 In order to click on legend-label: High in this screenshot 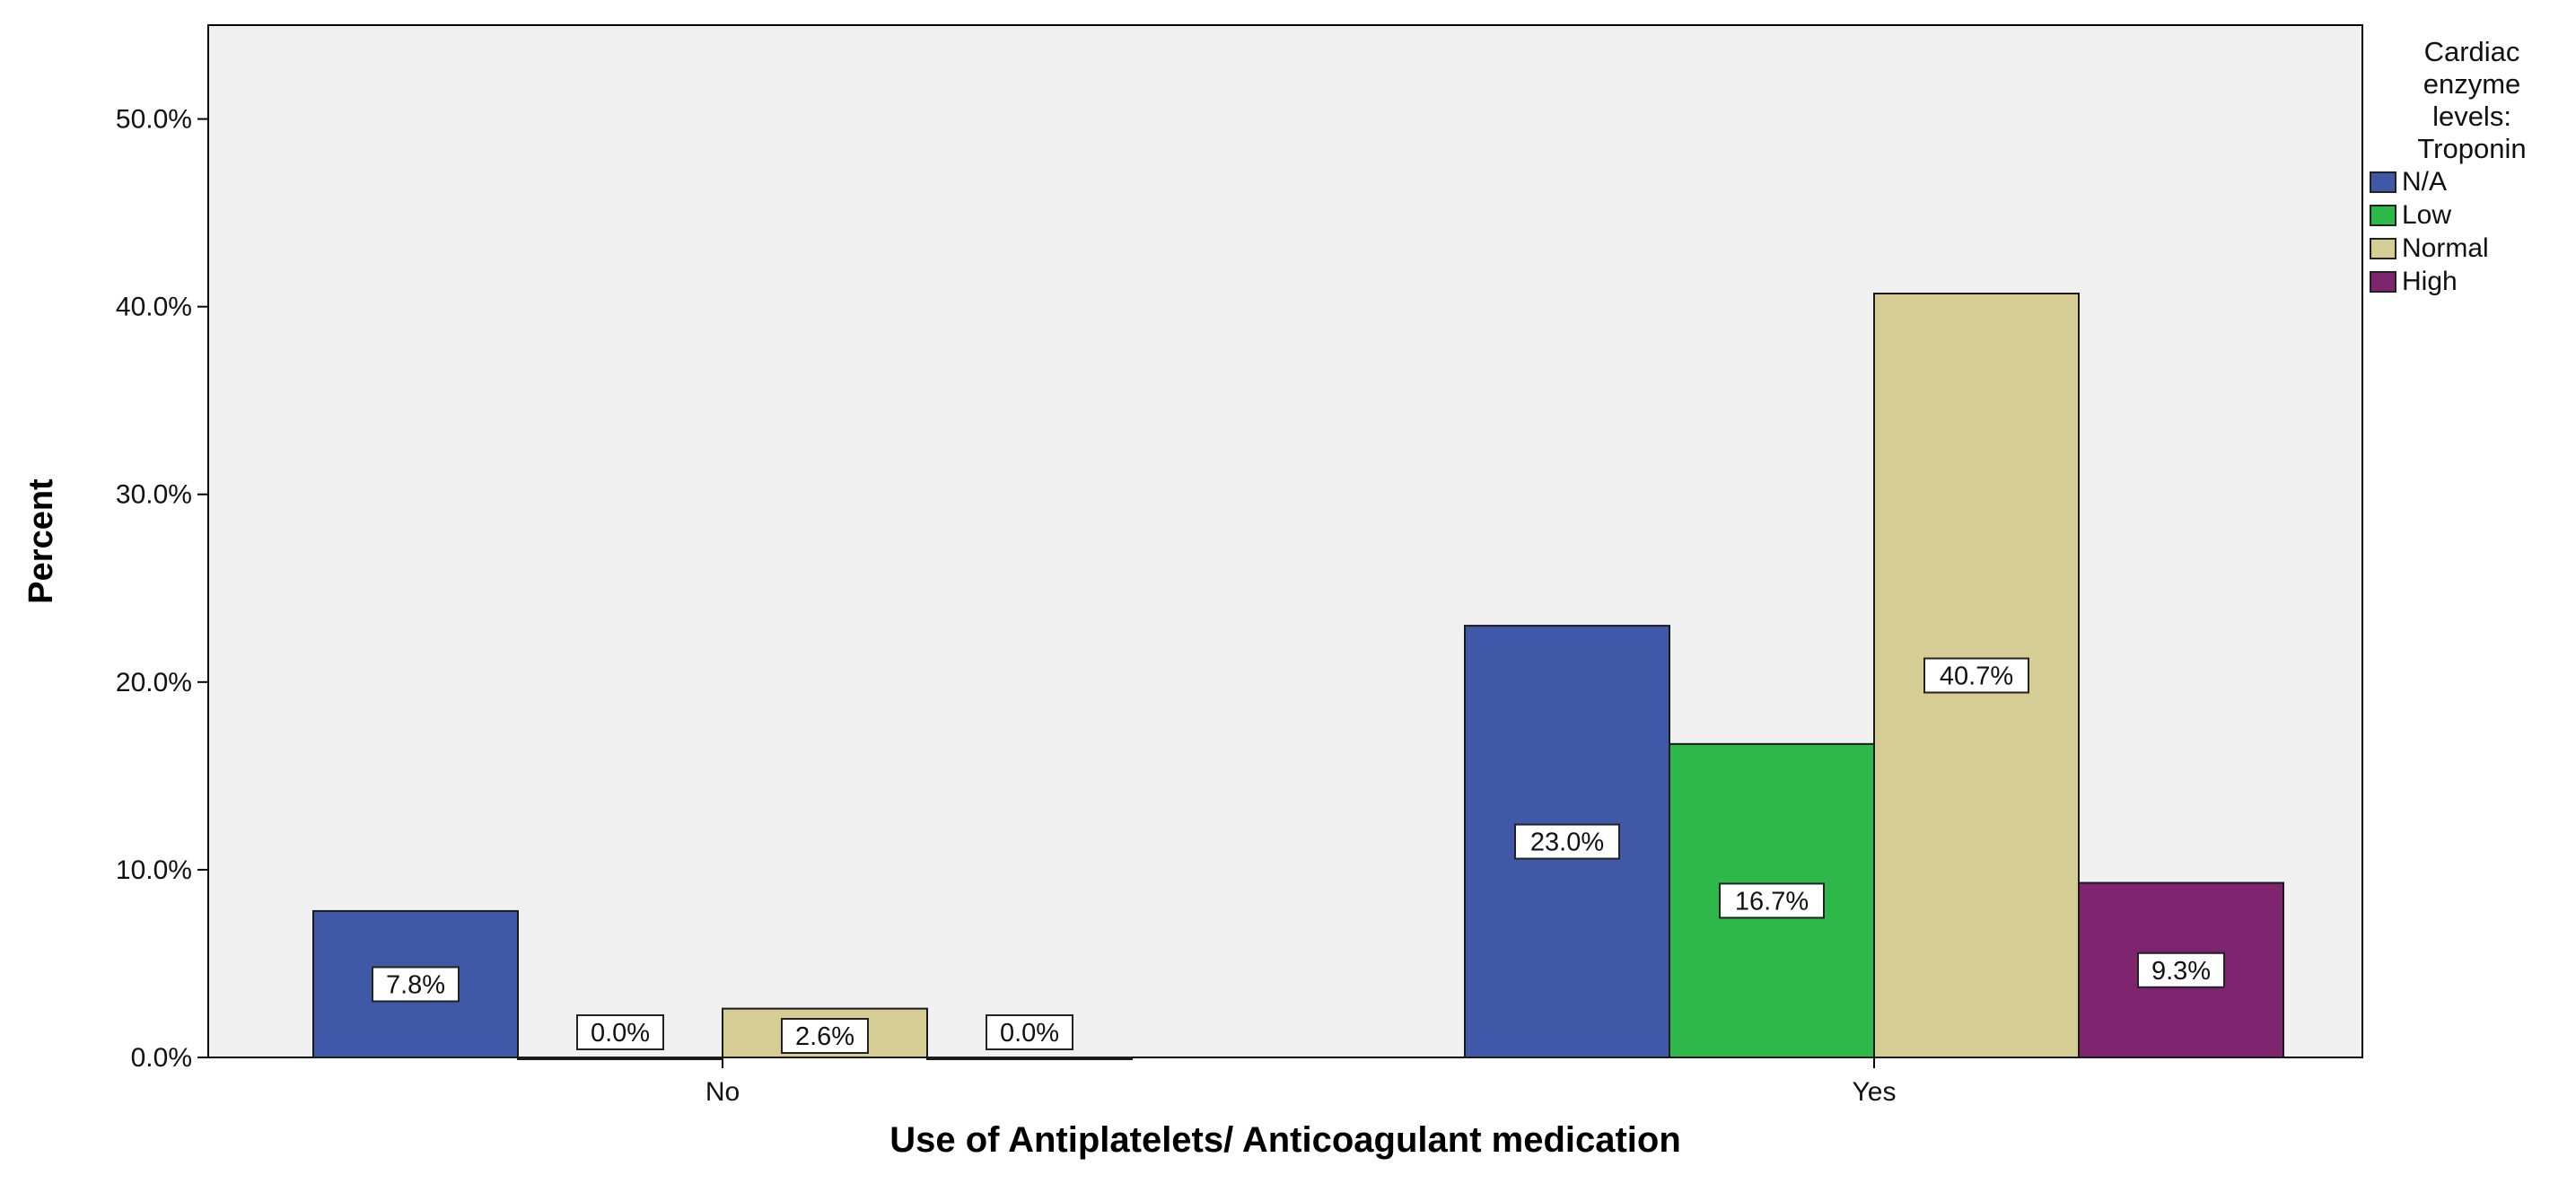, I will do `click(2430, 281)`.